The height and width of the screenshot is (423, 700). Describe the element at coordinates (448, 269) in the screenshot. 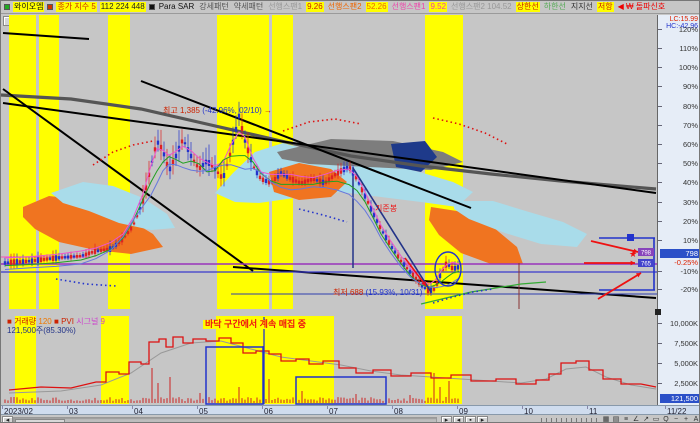

I see `drawn-ellipse` at that location.